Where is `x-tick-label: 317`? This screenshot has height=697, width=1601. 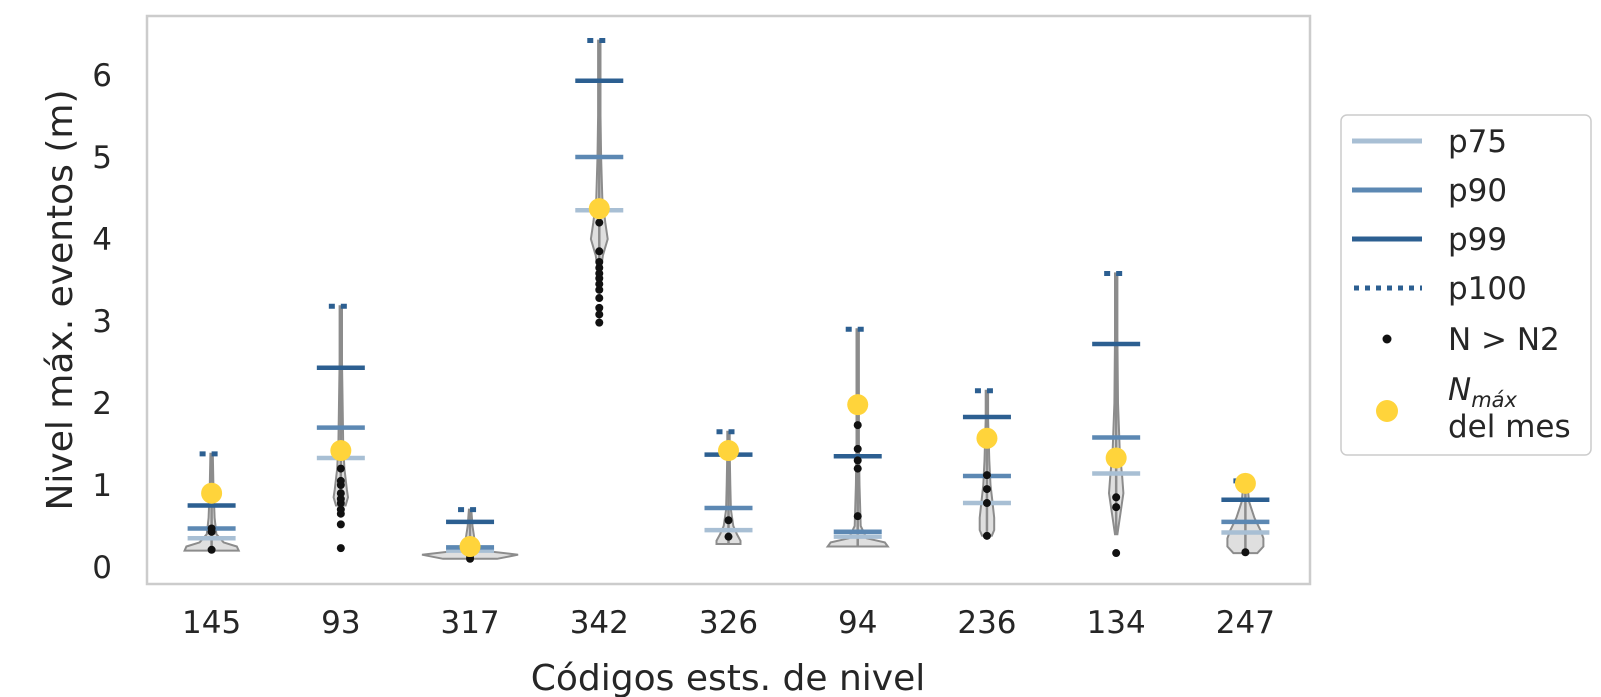
x-tick-label: 317 is located at coordinates (469, 623).